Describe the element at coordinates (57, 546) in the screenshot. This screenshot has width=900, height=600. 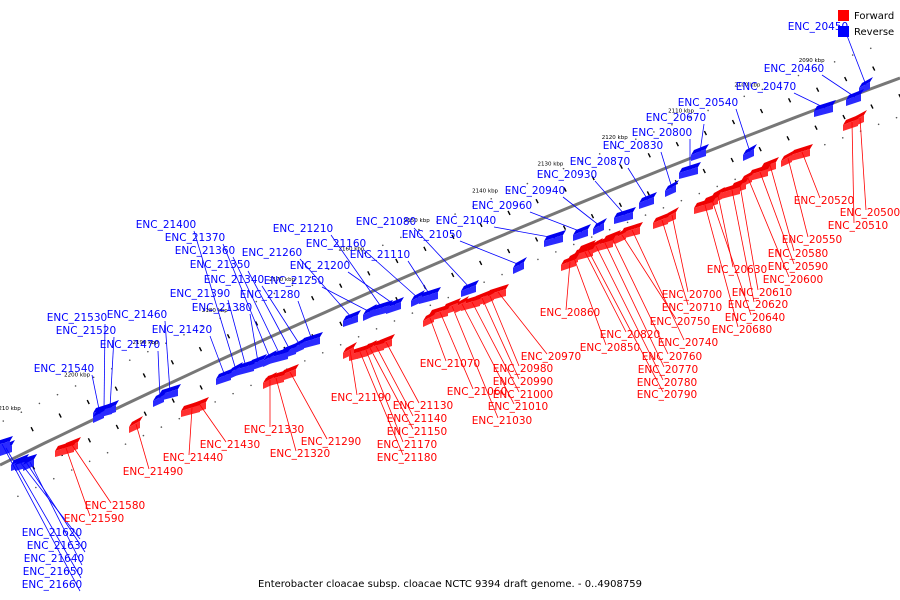
I see `reverse-gene-label: ENC_21630` at that location.